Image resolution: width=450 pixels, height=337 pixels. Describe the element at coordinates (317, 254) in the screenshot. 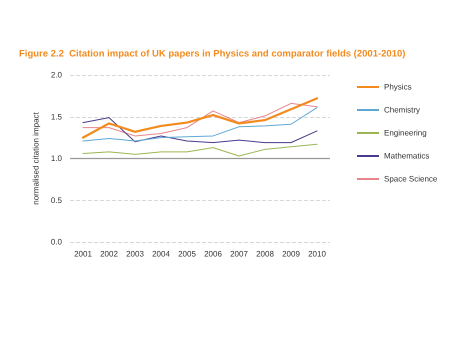

I see `x-tick-label: 2010` at that location.